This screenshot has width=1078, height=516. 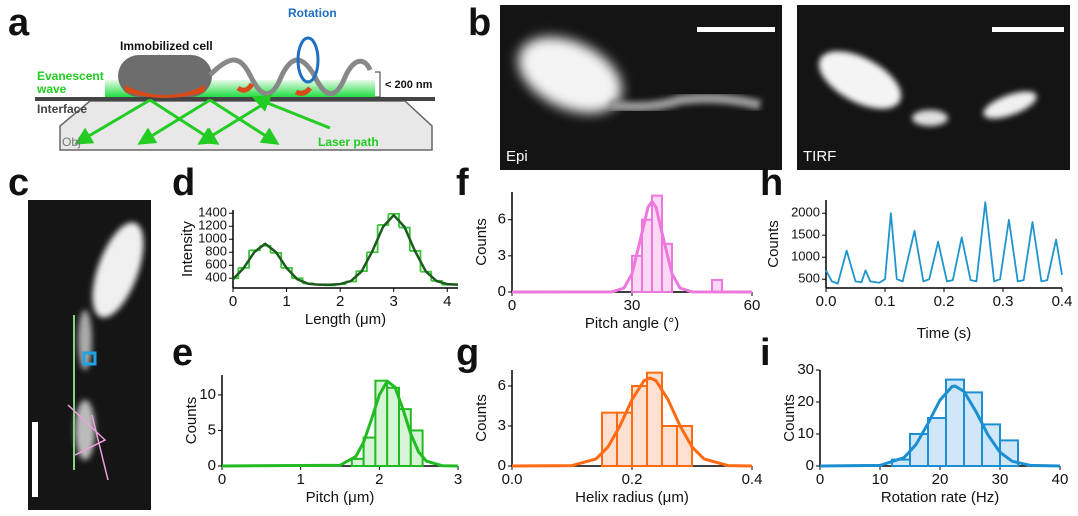 I want to click on diagram, so click(x=235, y=93).